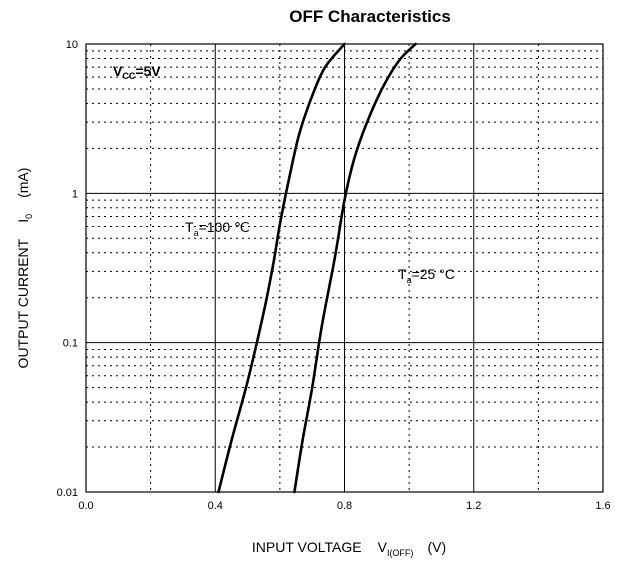 The width and height of the screenshot is (625, 563). I want to click on chart-title: OFF Characteristics, so click(370, 16).